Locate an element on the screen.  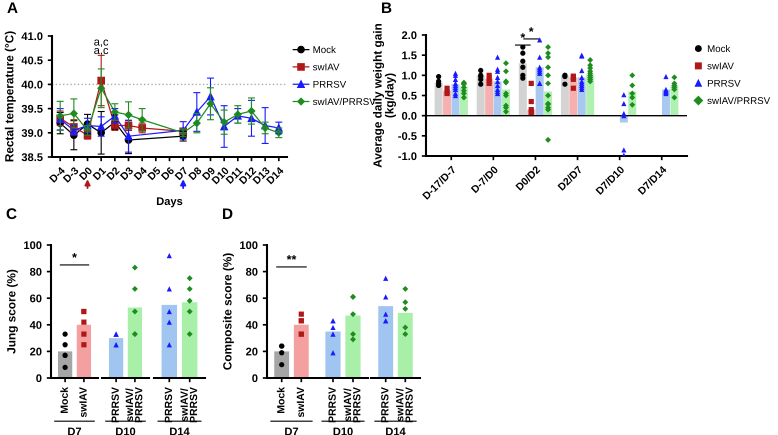
y-tick-label: 41.0 is located at coordinates (32, 36).